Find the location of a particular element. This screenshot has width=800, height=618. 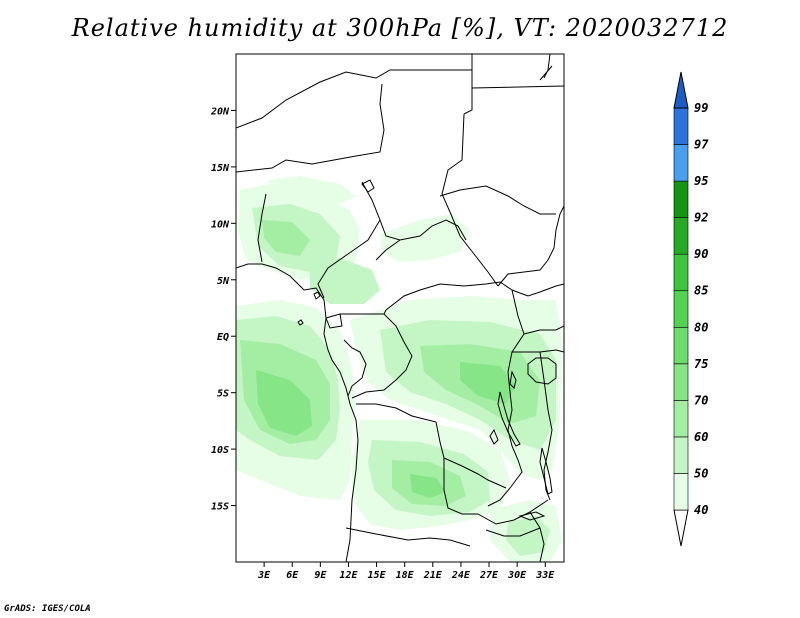

border-zimbabwe is located at coordinates (513, 532).